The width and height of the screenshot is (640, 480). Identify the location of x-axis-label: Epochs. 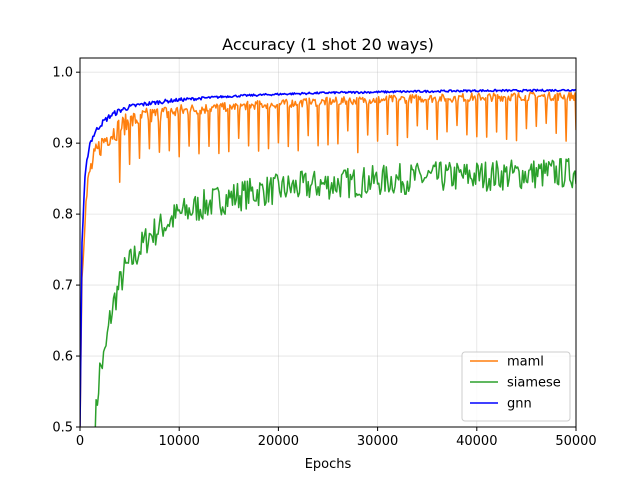
(328, 464).